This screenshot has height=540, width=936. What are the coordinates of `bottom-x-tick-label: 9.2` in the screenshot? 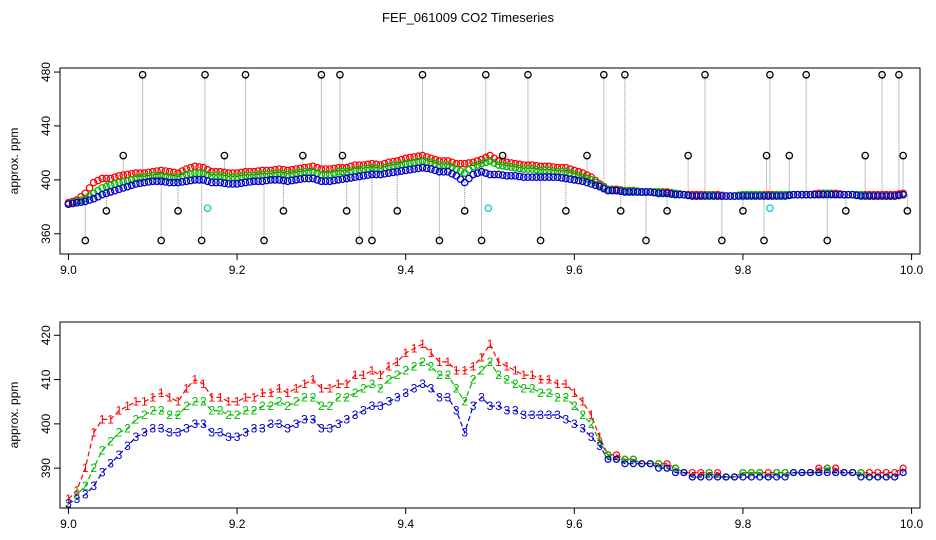 It's located at (237, 524).